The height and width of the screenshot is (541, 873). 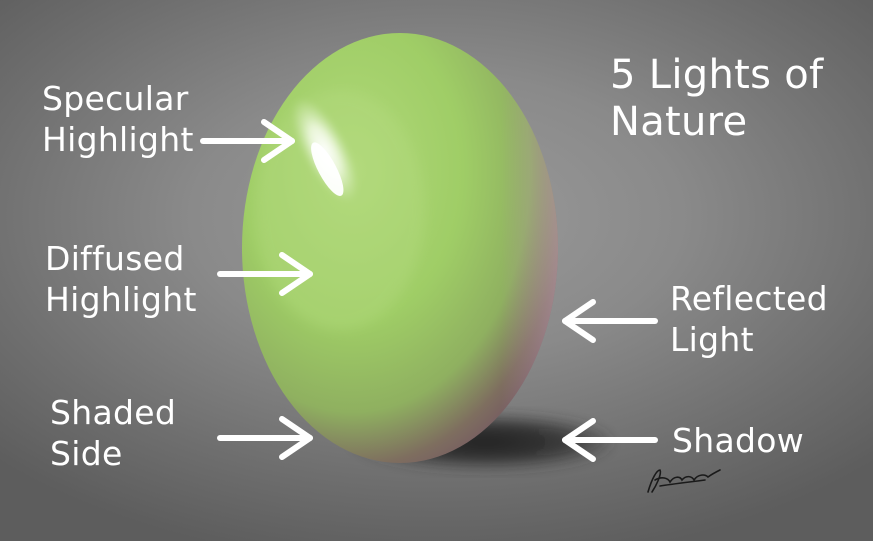 I want to click on diagram-title: 5 Lights of Nature, so click(x=716, y=99).